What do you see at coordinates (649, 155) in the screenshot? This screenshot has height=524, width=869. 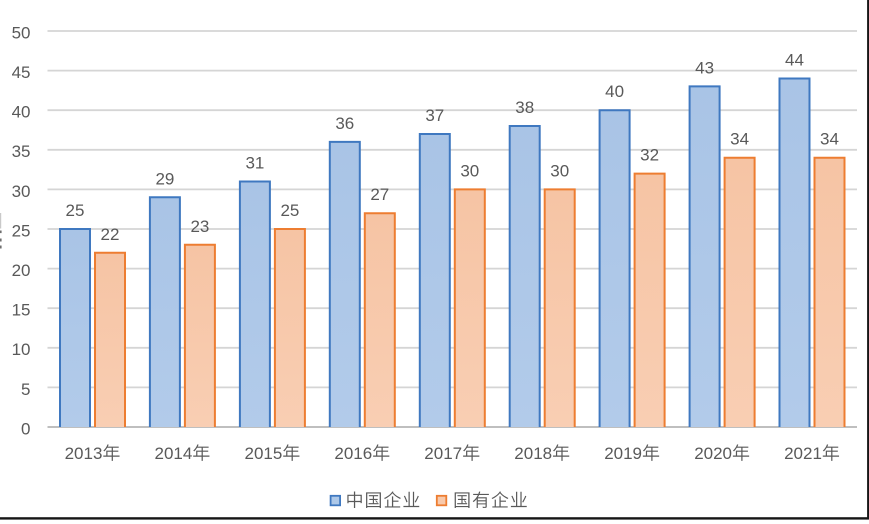 I see `svg-text: 32` at bounding box center [649, 155].